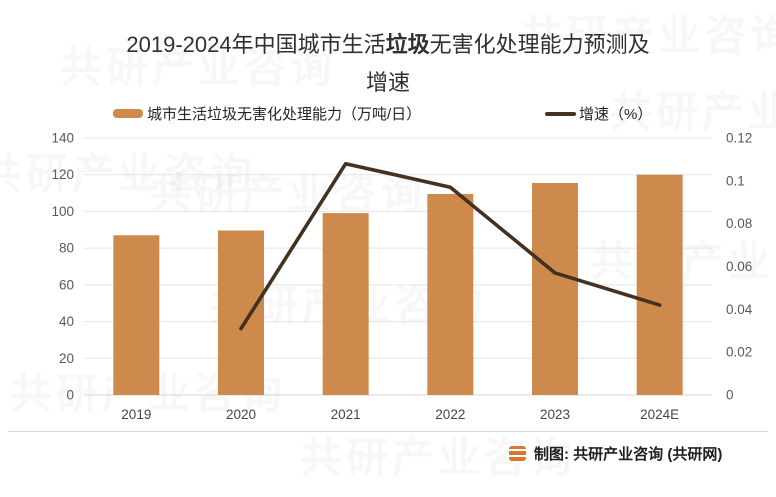 The image size is (776, 497). Describe the element at coordinates (345, 304) in the screenshot. I see `bar-2021` at that location.